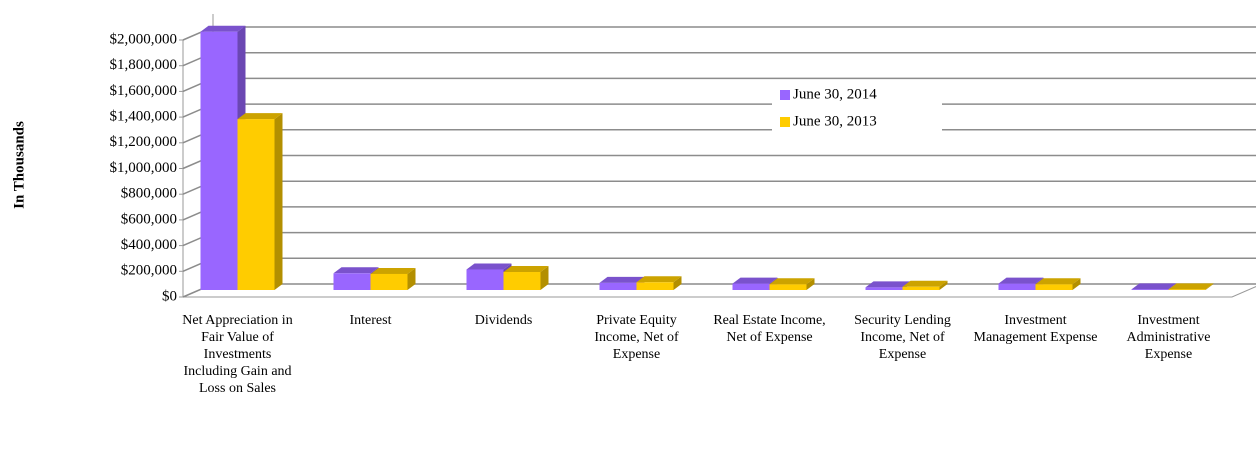  I want to click on x-tick-label: Private Equity Income, Net of Expense, so click(636, 337).